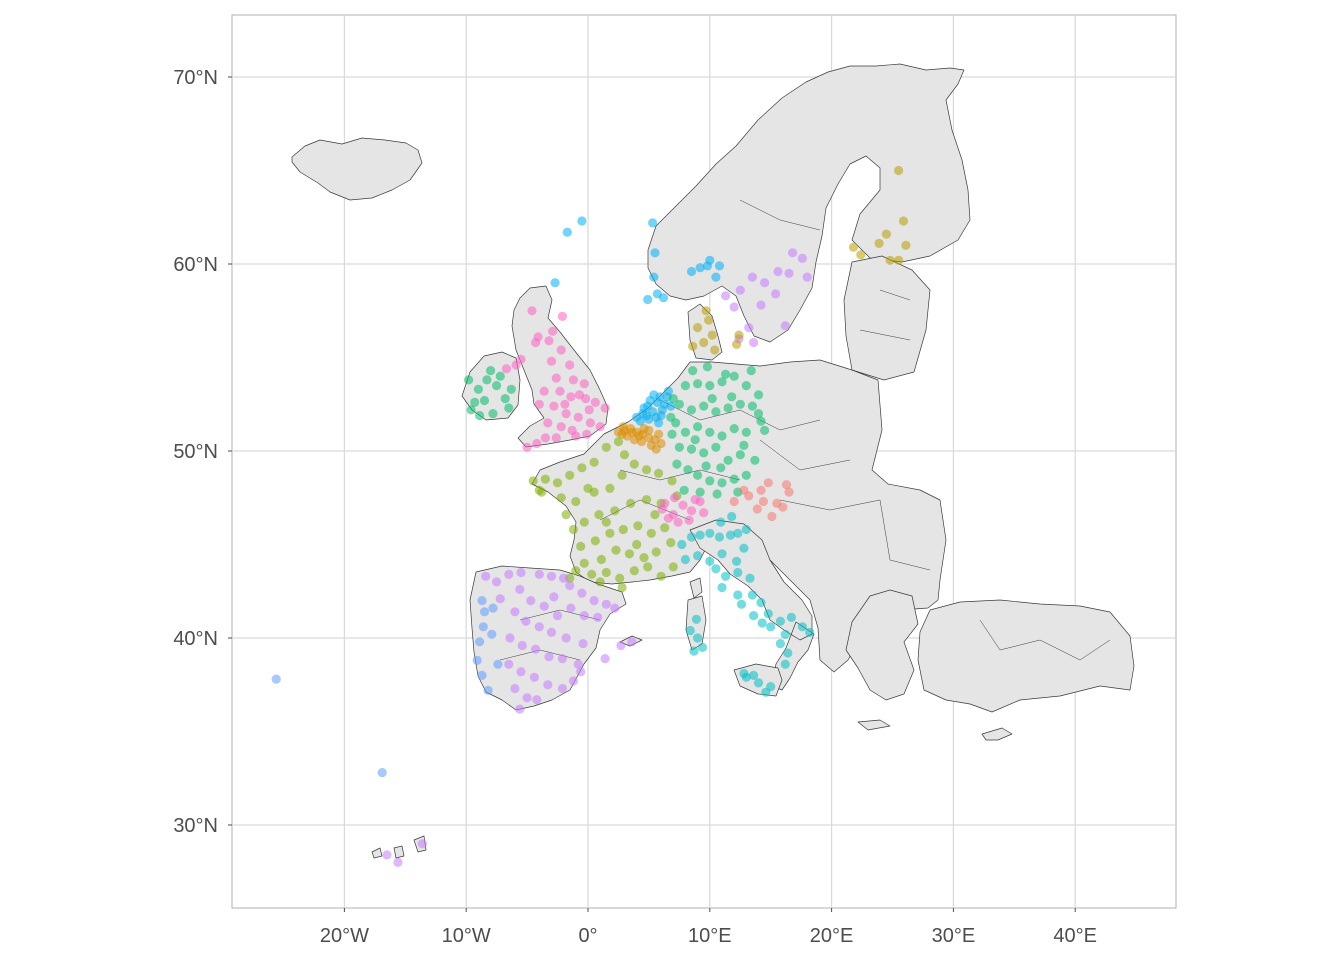 The width and height of the screenshot is (1344, 960). I want to click on x-tick-label: 10°E, so click(710, 936).